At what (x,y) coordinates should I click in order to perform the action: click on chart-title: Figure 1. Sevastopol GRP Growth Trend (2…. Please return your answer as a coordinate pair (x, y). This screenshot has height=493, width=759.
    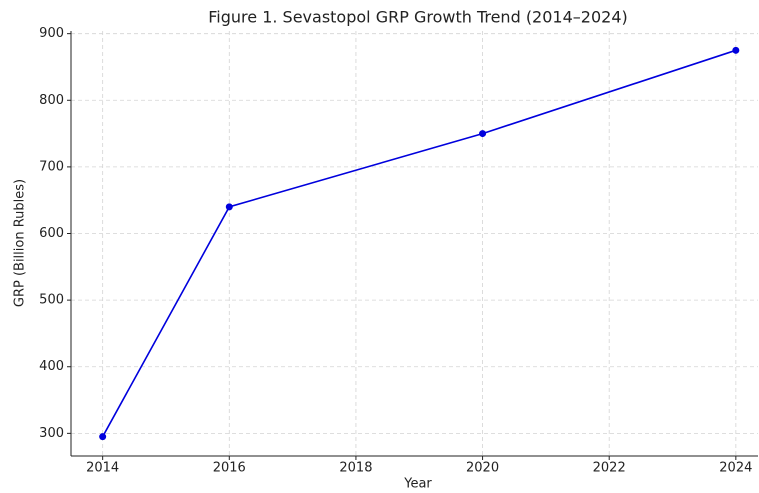
    Looking at the image, I should click on (417, 17).